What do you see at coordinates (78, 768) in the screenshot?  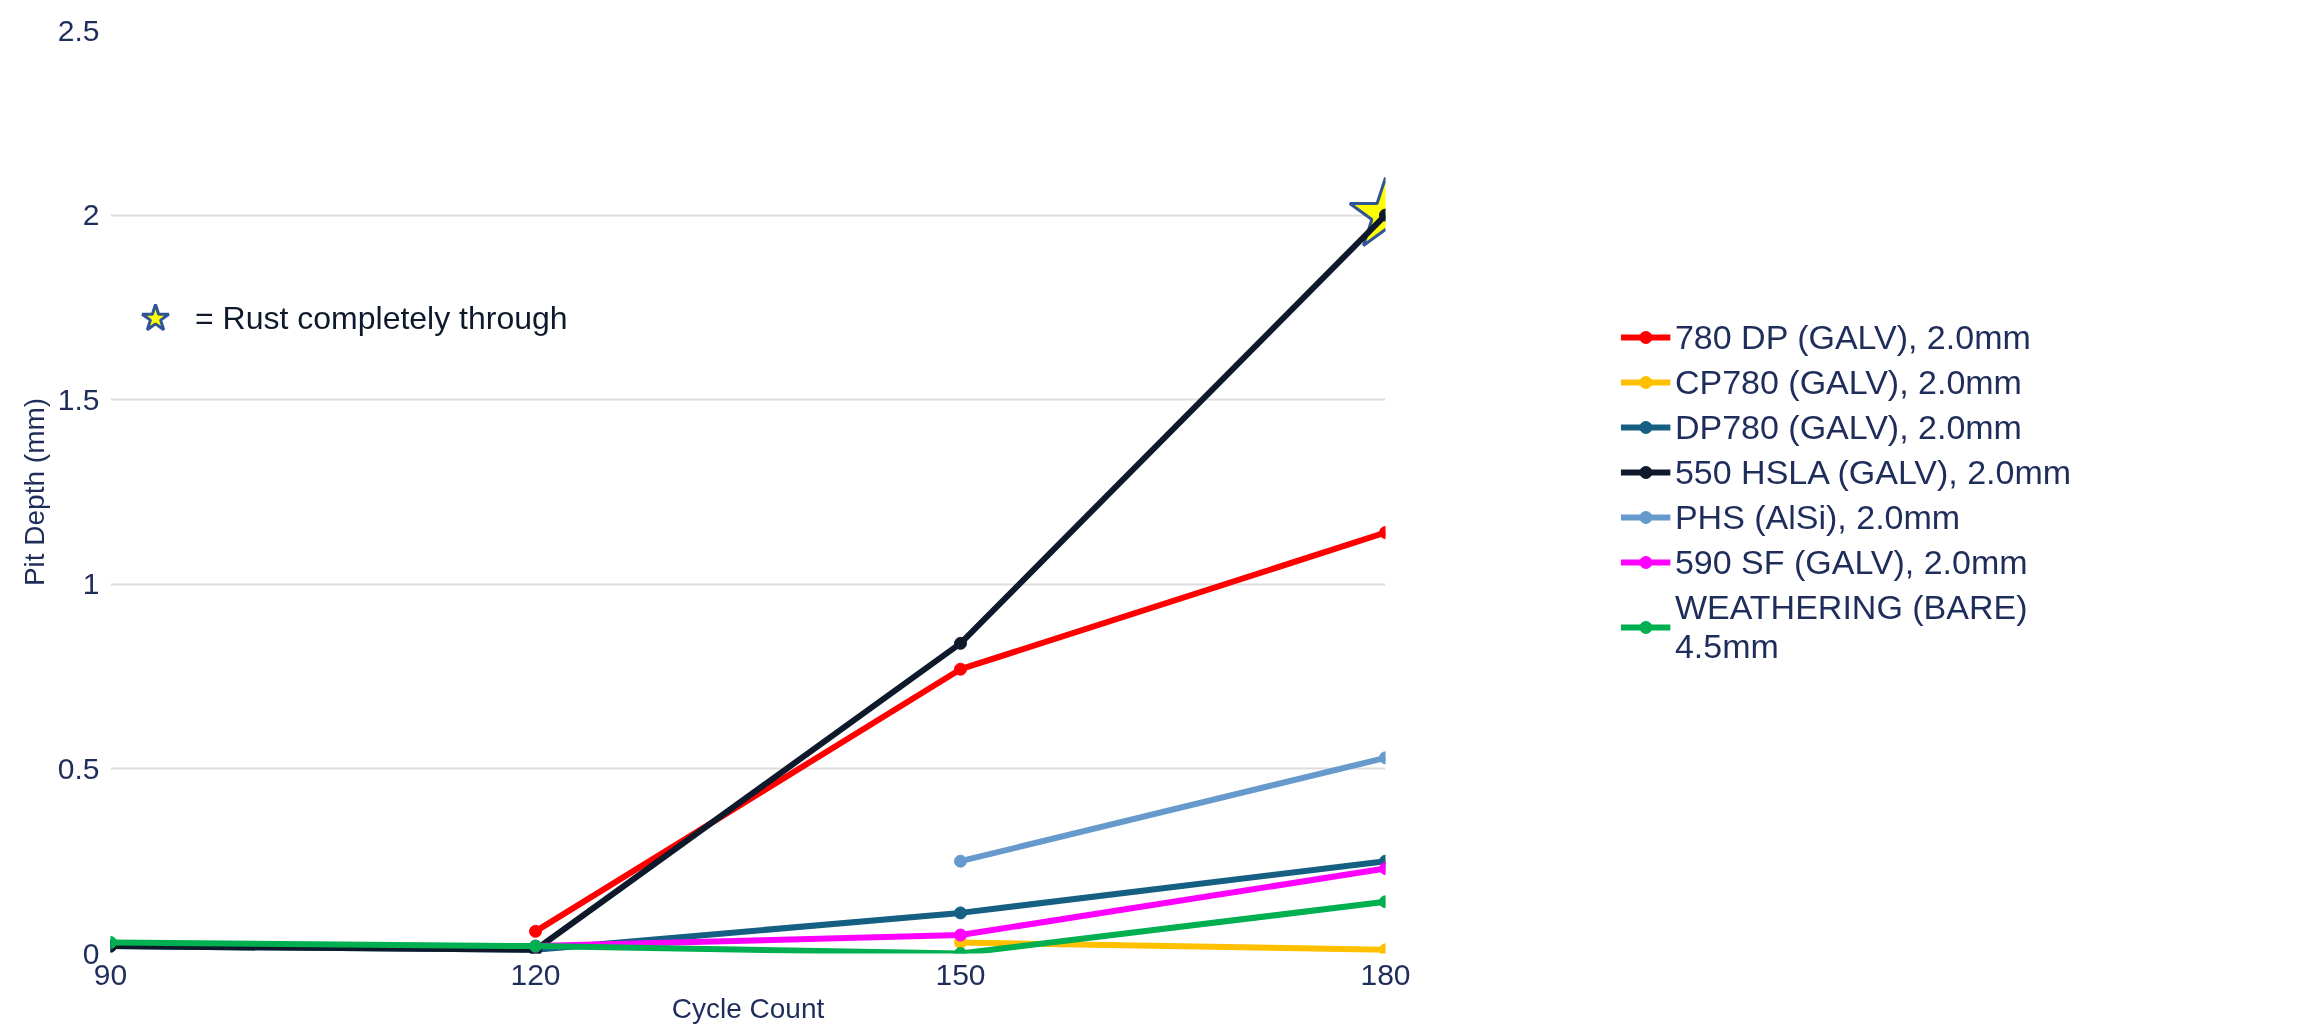 I see `y-tick-label: 0.5` at bounding box center [78, 768].